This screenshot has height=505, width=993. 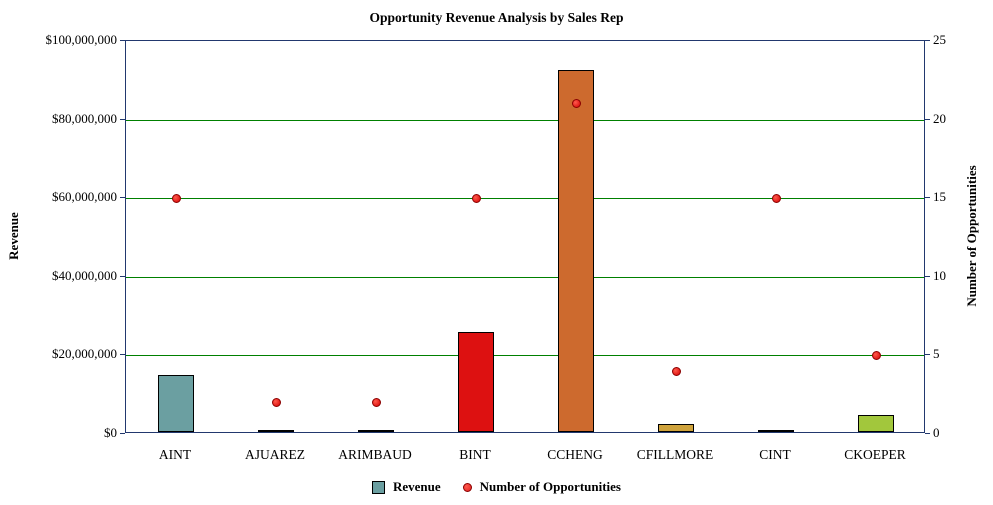 What do you see at coordinates (575, 454) in the screenshot?
I see `category-label: CCHENG` at bounding box center [575, 454].